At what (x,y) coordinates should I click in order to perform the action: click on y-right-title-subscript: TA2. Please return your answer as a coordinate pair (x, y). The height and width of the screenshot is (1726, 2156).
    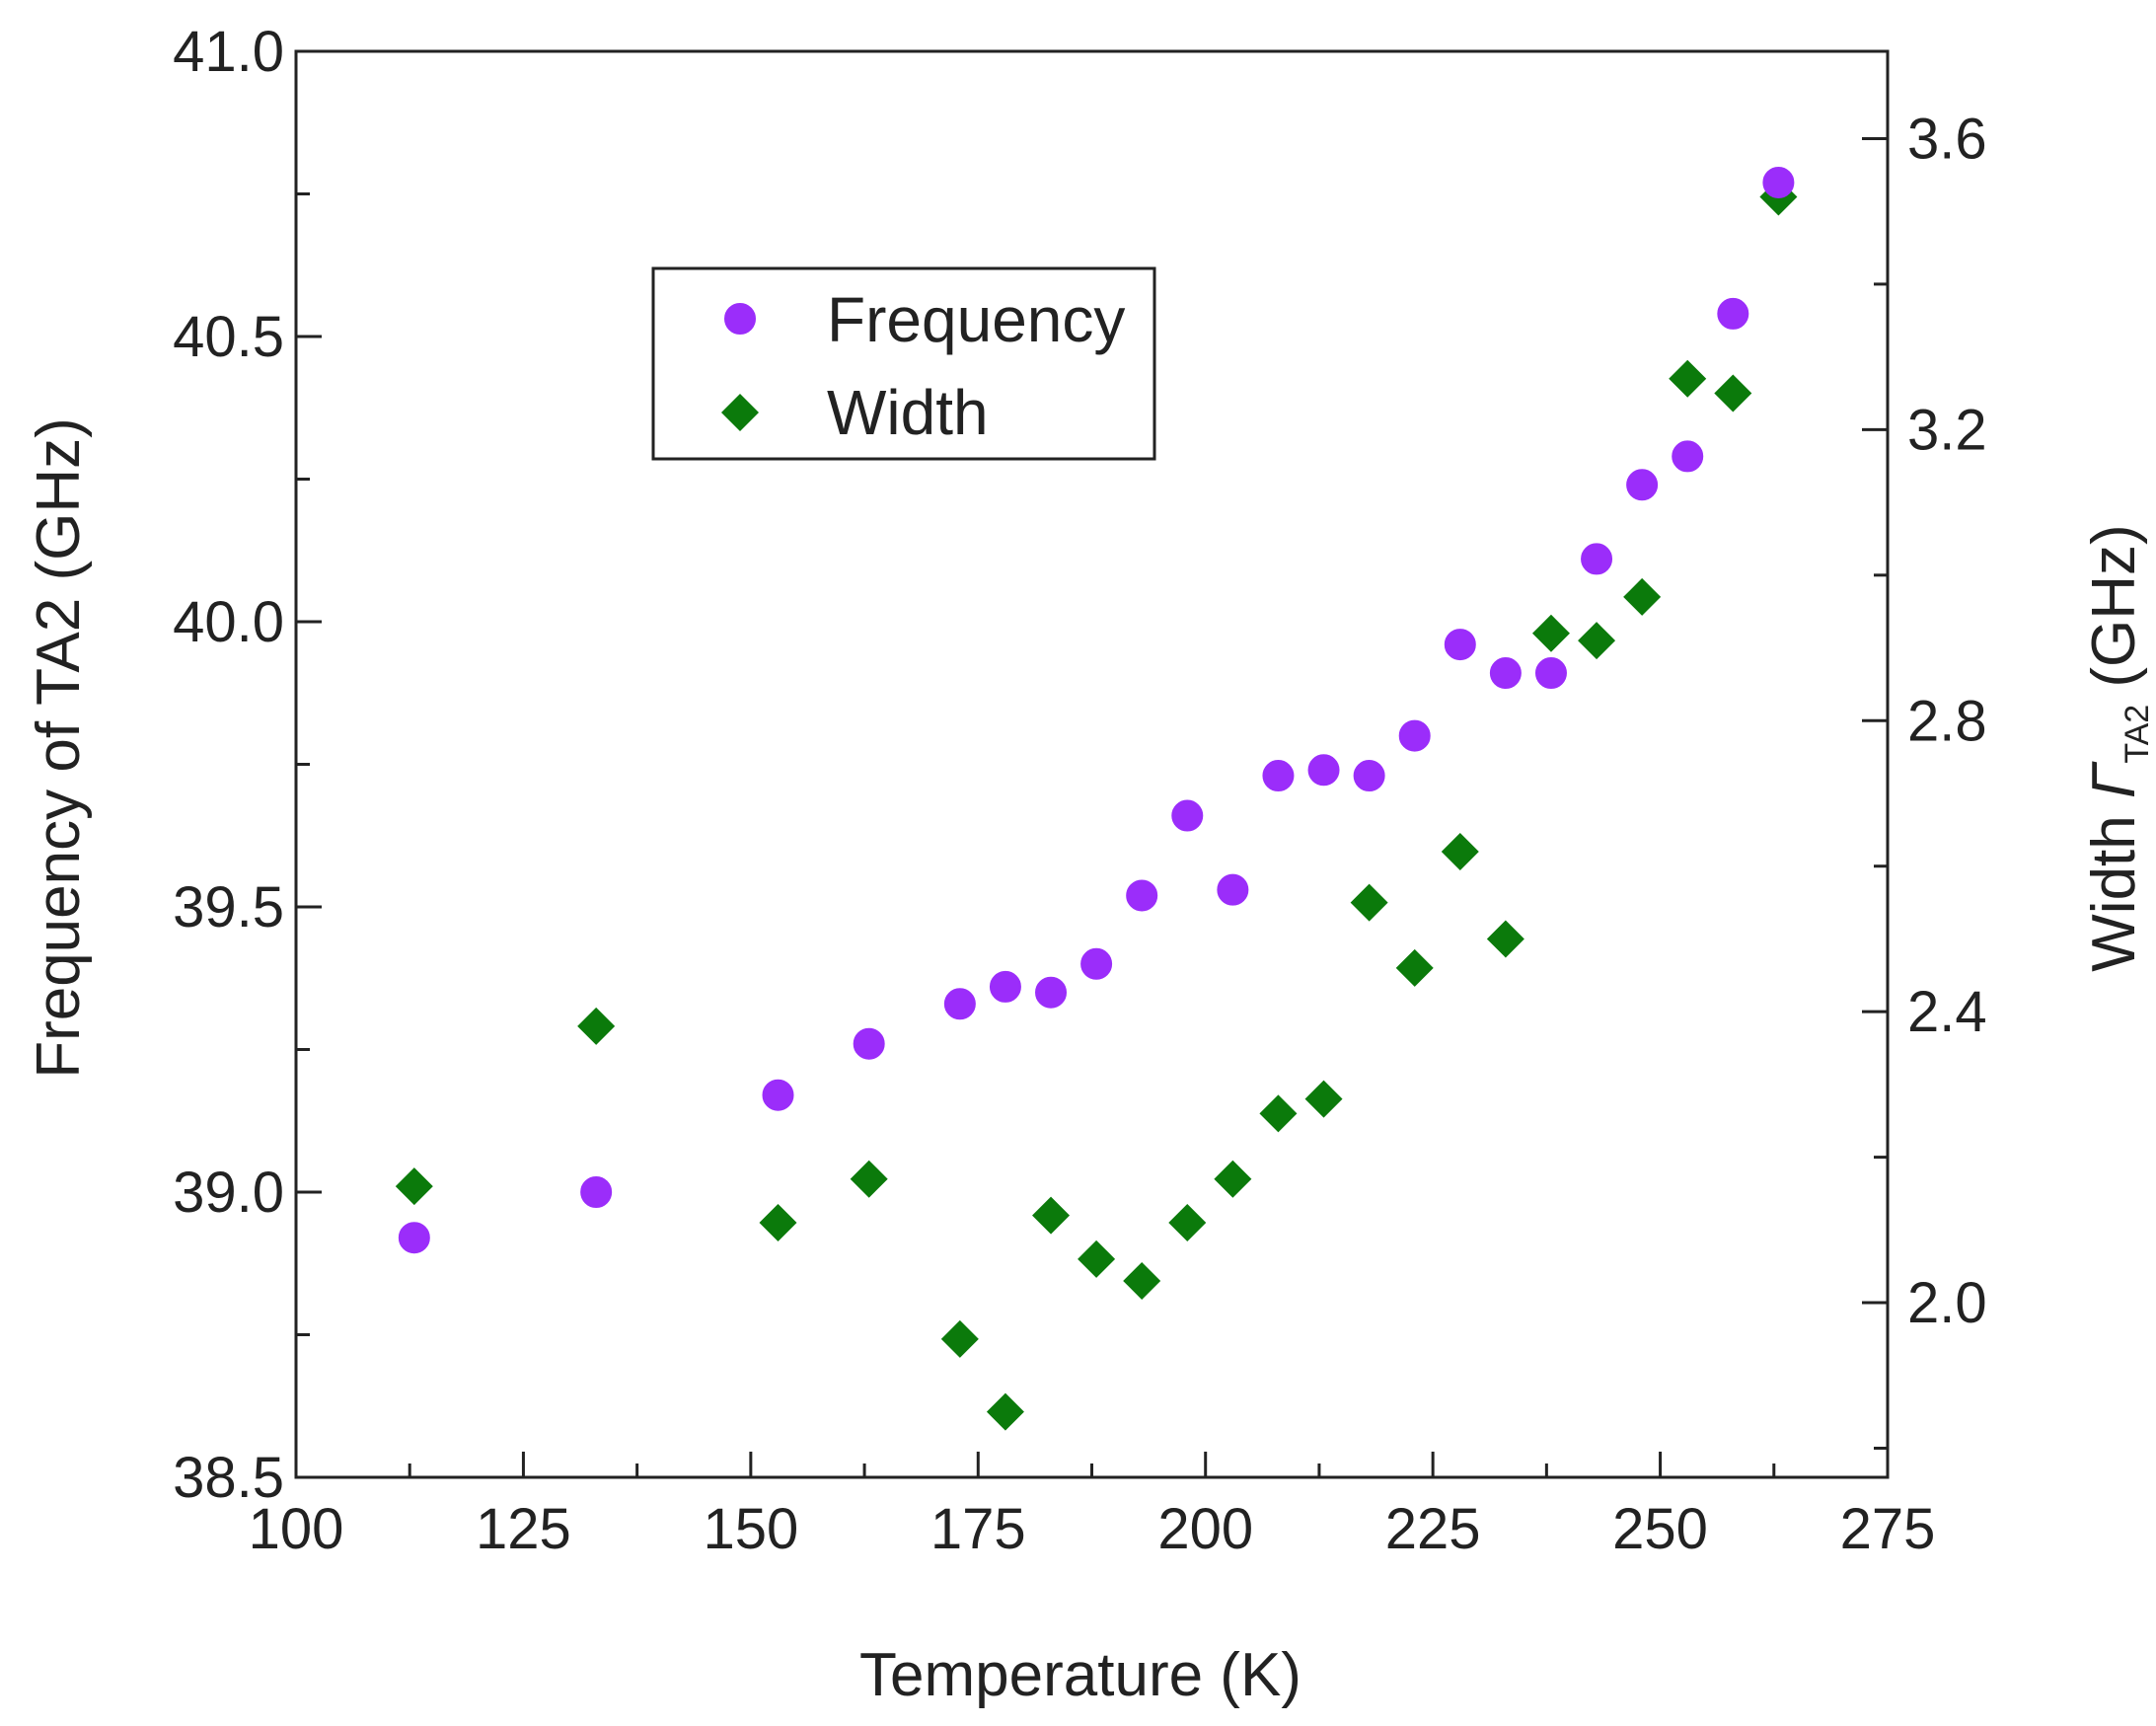
    Looking at the image, I should click on (2137, 734).